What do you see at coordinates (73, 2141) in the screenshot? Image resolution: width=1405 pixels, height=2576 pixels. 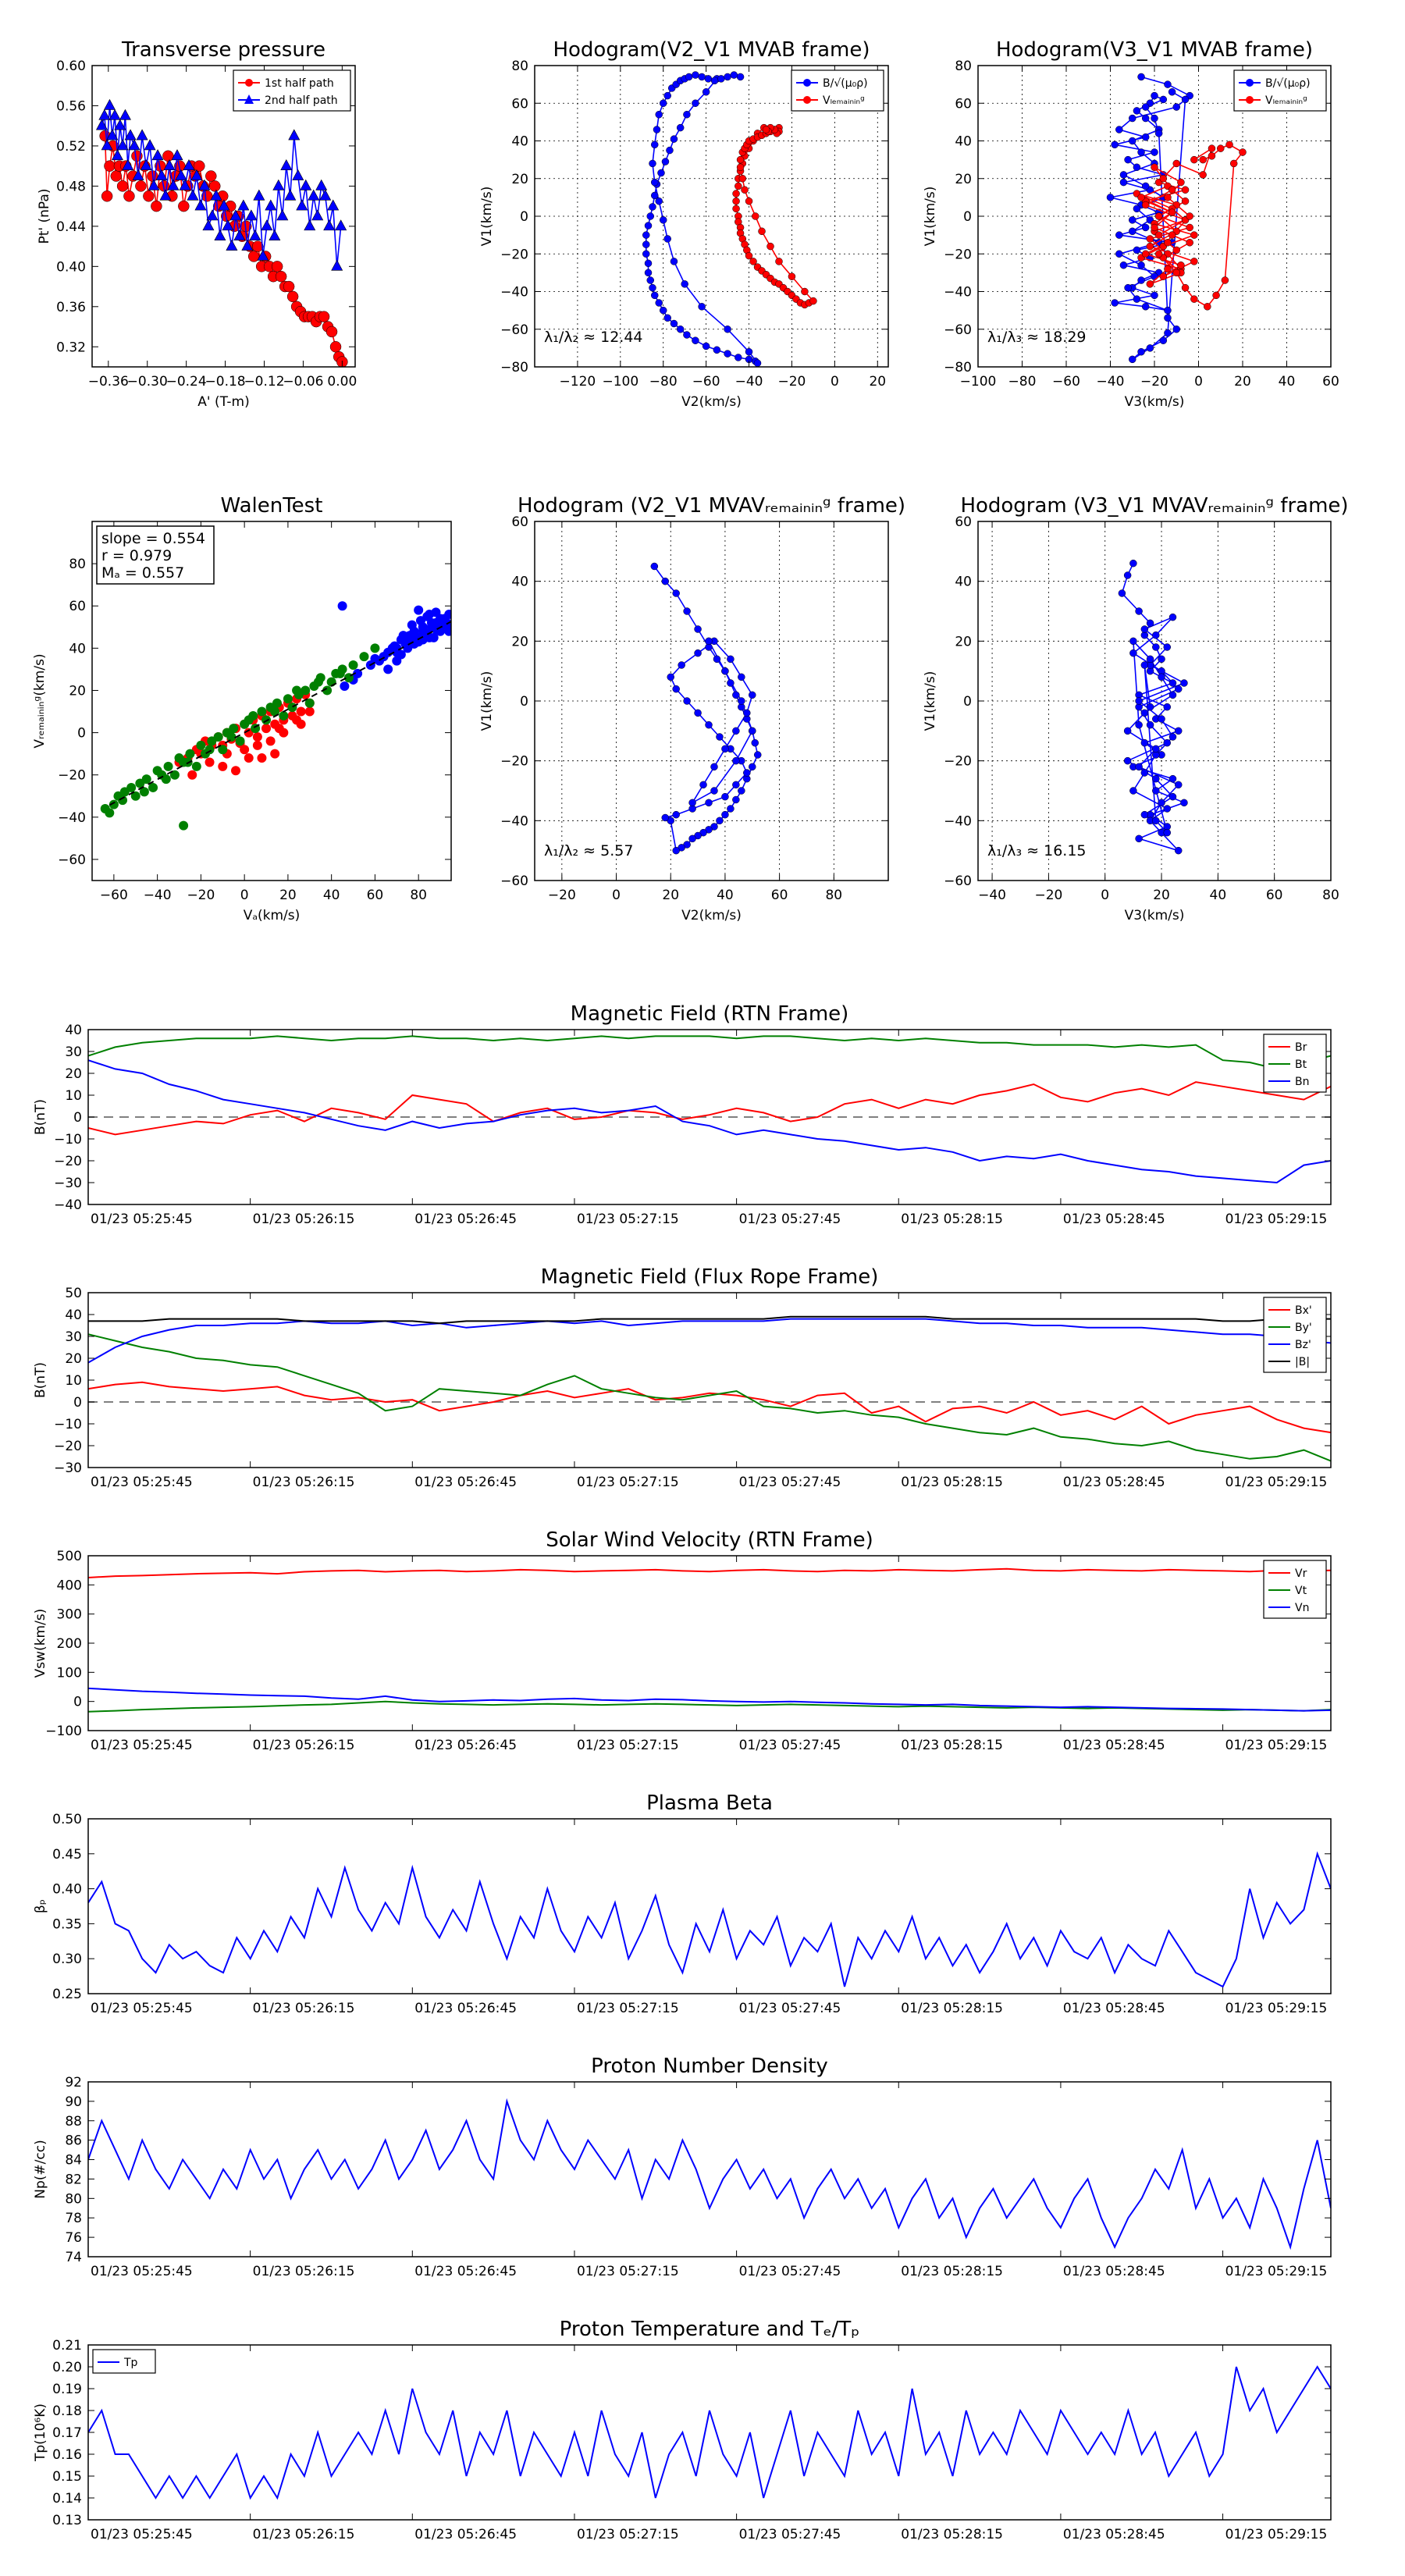 I see `y-tick-label: 86` at bounding box center [73, 2141].